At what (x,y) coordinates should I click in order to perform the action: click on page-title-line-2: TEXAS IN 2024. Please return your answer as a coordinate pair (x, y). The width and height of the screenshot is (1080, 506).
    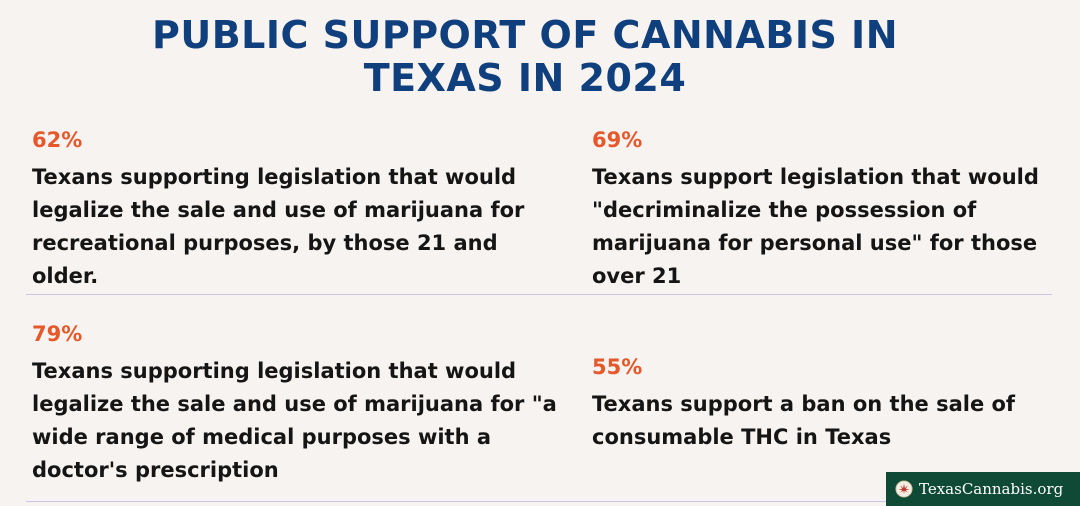
    Looking at the image, I should click on (525, 78).